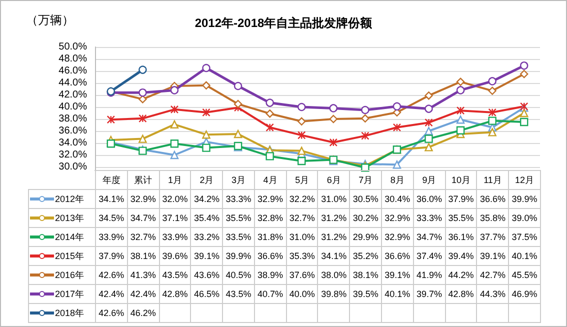  Describe the element at coordinates (73, 155) in the screenshot. I see `y-tick-label: 32.0%` at that location.